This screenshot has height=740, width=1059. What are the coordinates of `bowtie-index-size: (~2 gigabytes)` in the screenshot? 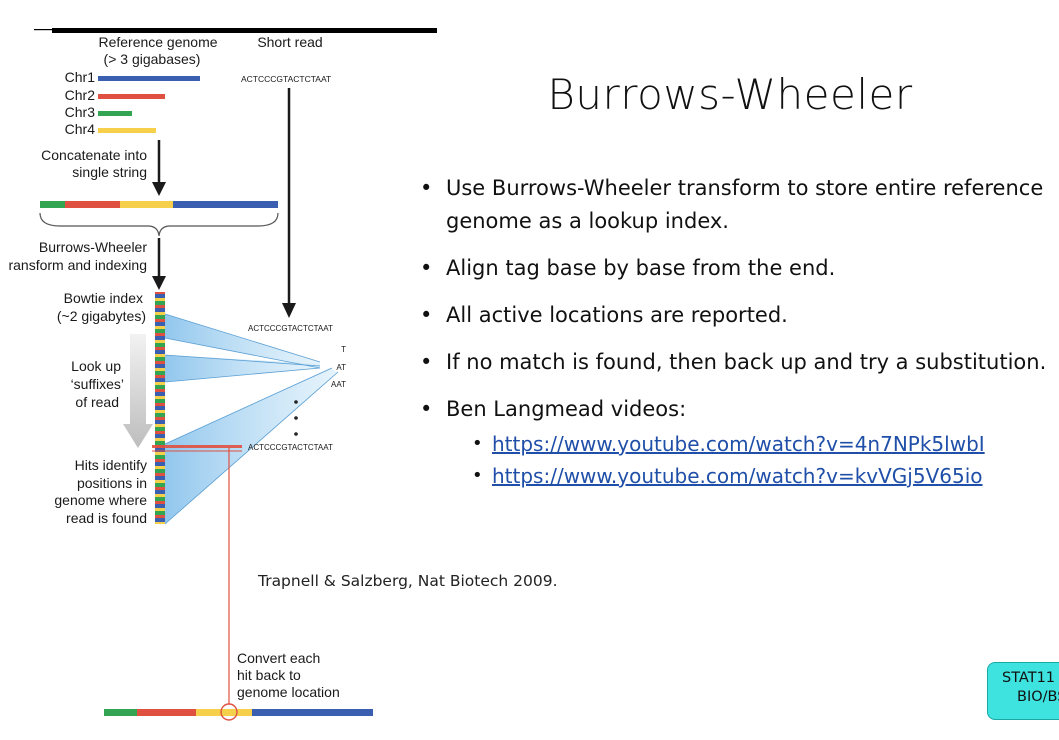 It's located at (101, 316).